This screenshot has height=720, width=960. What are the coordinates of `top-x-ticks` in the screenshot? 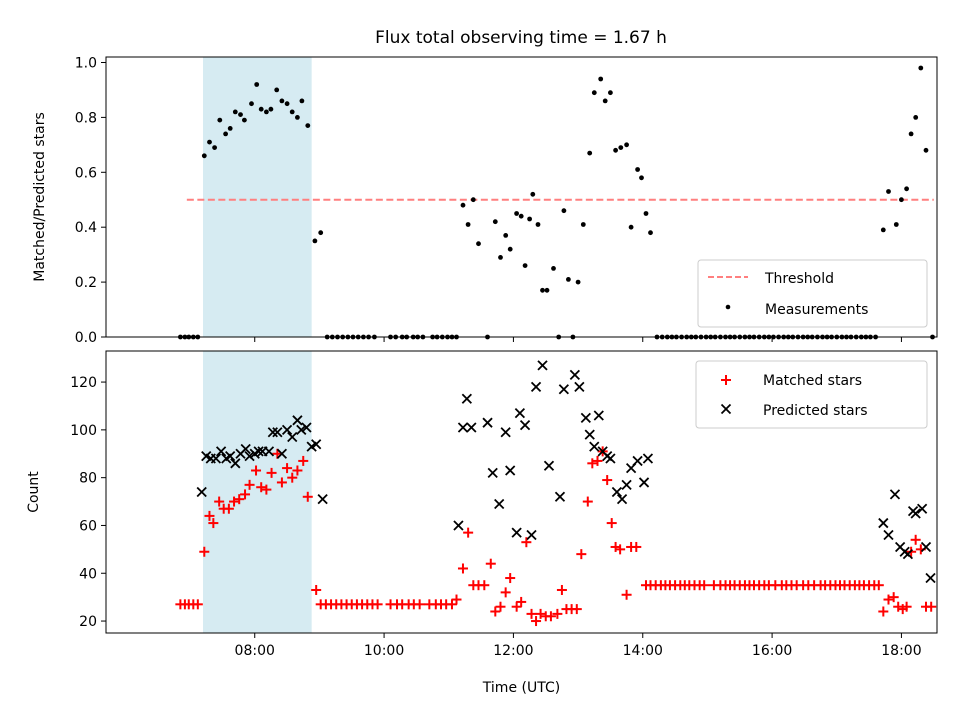 It's located at (578, 339).